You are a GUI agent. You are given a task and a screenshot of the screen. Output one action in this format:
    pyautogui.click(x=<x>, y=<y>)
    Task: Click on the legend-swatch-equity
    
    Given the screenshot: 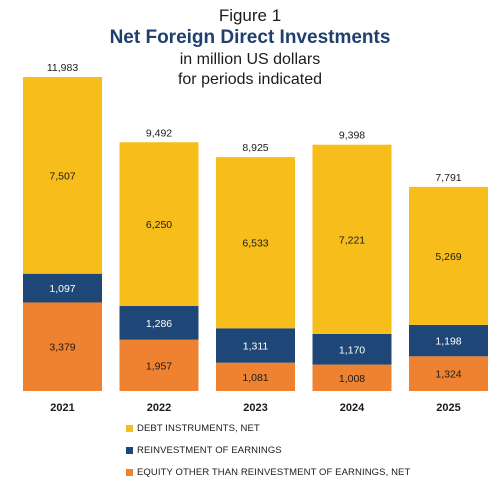 What is the action you would take?
    pyautogui.click(x=129, y=472)
    